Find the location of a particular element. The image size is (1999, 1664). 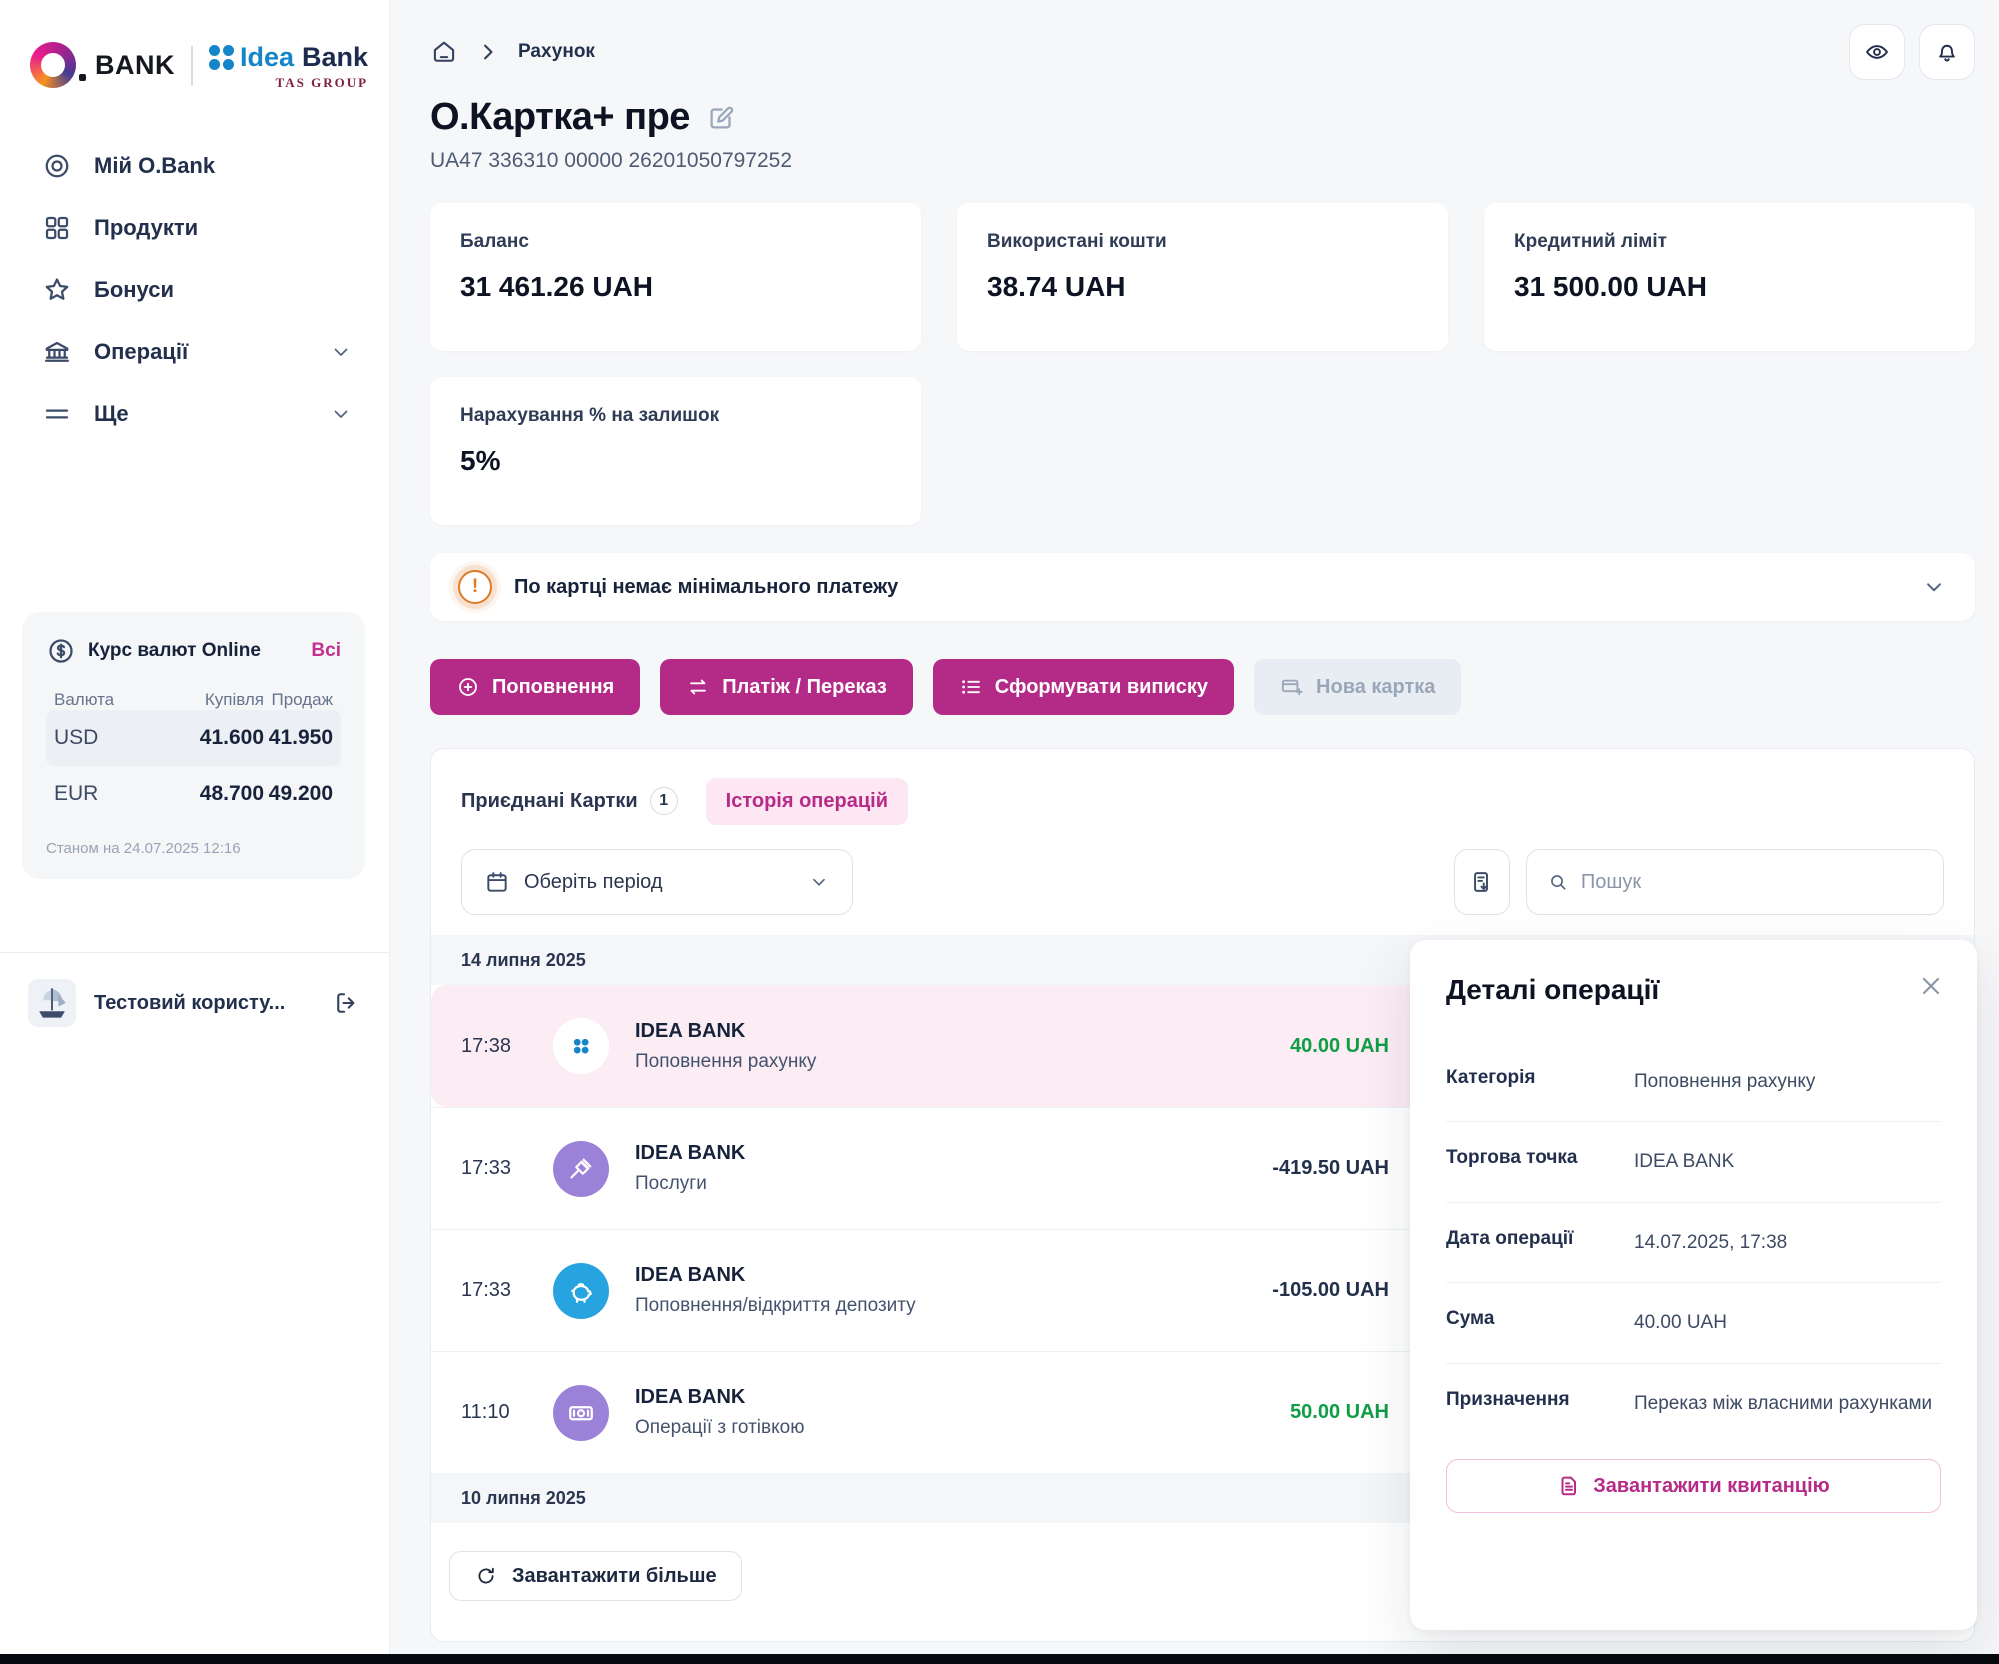

currency-row: USD 41.600 41.950 is located at coordinates (193, 738).